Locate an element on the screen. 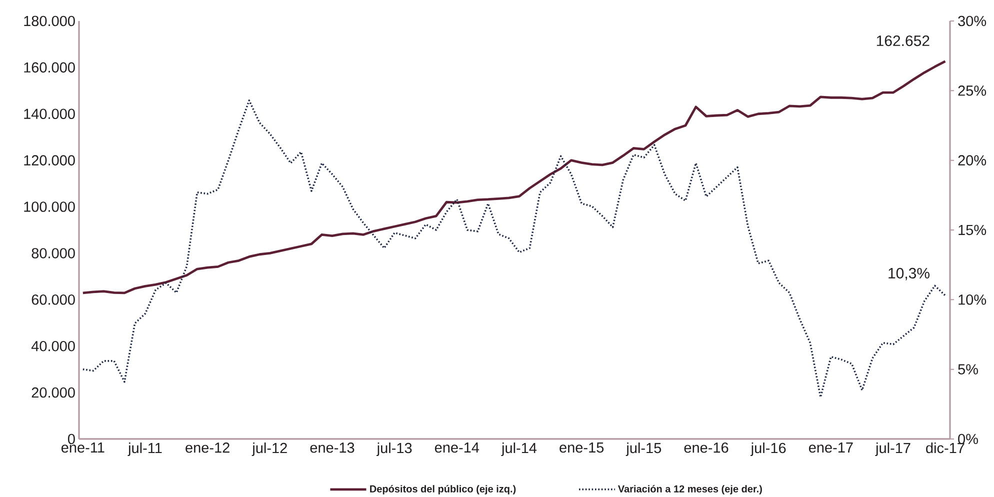  x-tick-label: ene-13 is located at coordinates (332, 447).